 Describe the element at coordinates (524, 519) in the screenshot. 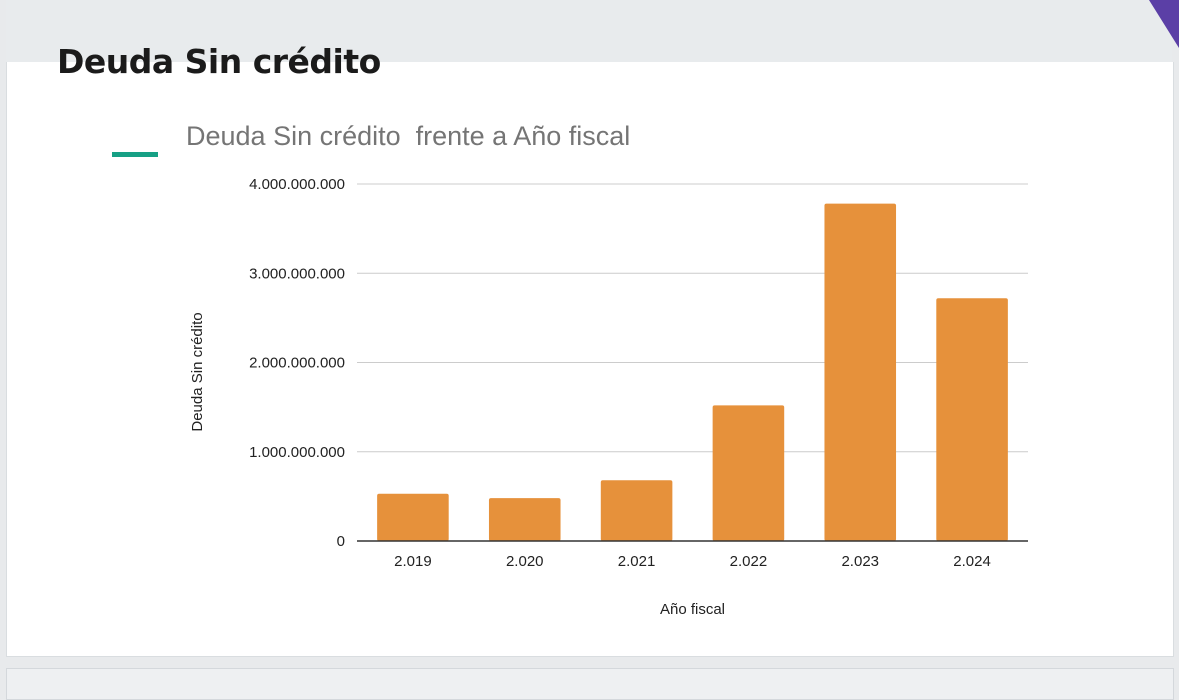

I see `bar-2.020` at that location.